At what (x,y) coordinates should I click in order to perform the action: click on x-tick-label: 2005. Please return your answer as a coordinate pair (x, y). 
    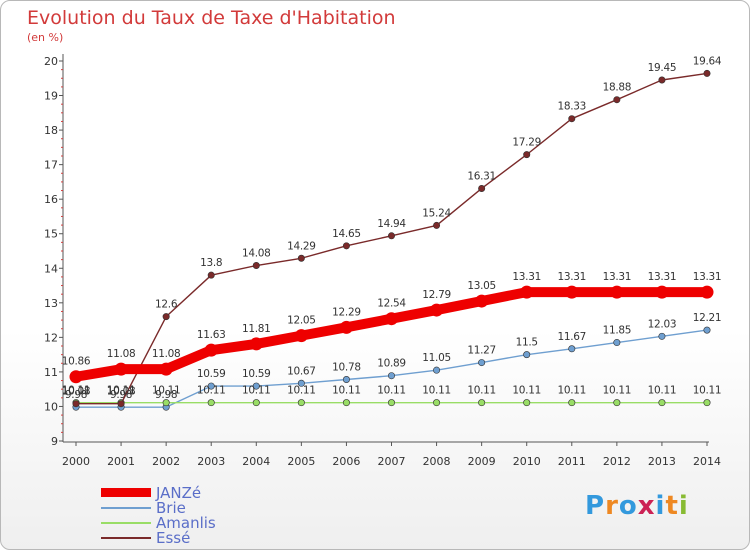
    Looking at the image, I should click on (301, 461).